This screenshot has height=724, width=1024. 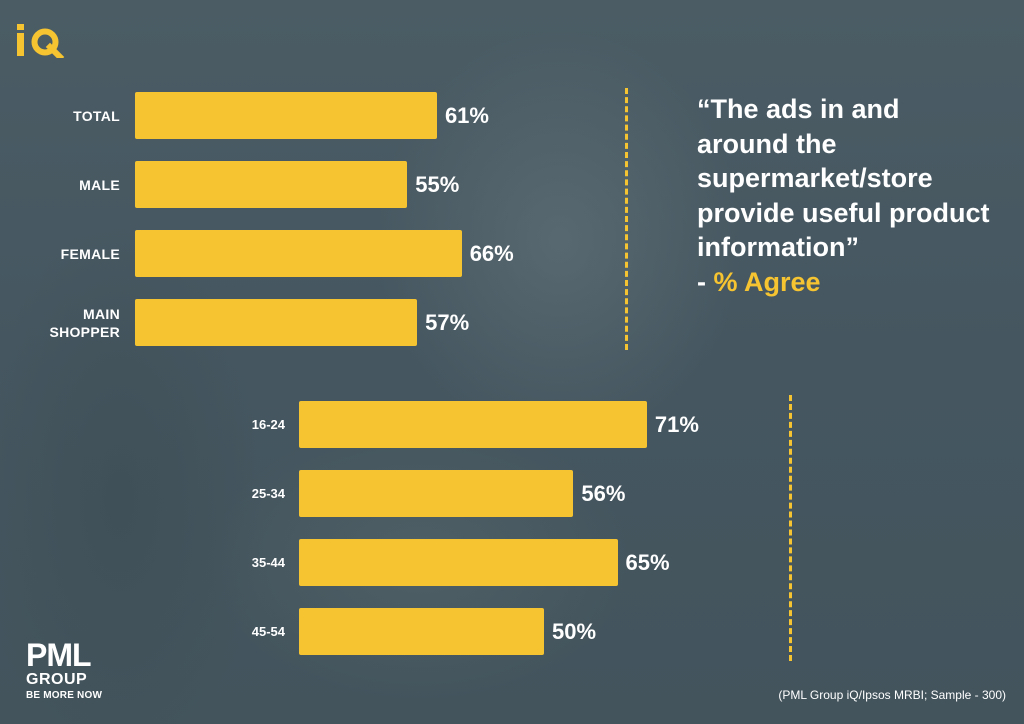 What do you see at coordinates (84, 322) in the screenshot?
I see `category-label: MAIN SHOPPER` at bounding box center [84, 322].